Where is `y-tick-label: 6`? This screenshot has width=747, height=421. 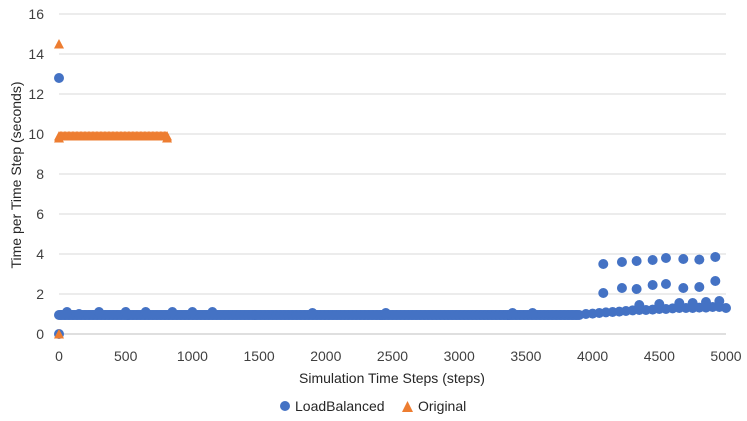
y-tick-label: 6 is located at coordinates (40, 214).